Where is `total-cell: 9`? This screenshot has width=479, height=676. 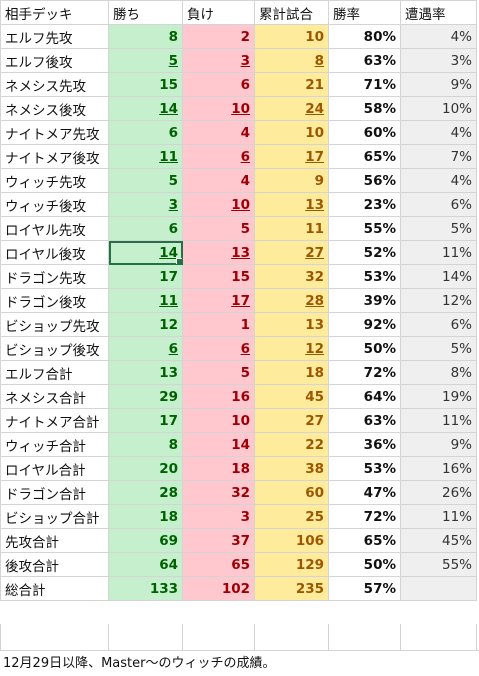 total-cell: 9 is located at coordinates (291, 180).